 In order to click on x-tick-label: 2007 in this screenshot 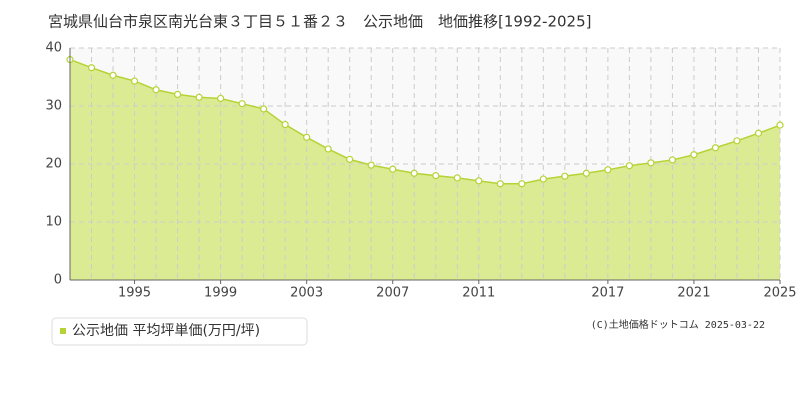, I will do `click(392, 293)`.